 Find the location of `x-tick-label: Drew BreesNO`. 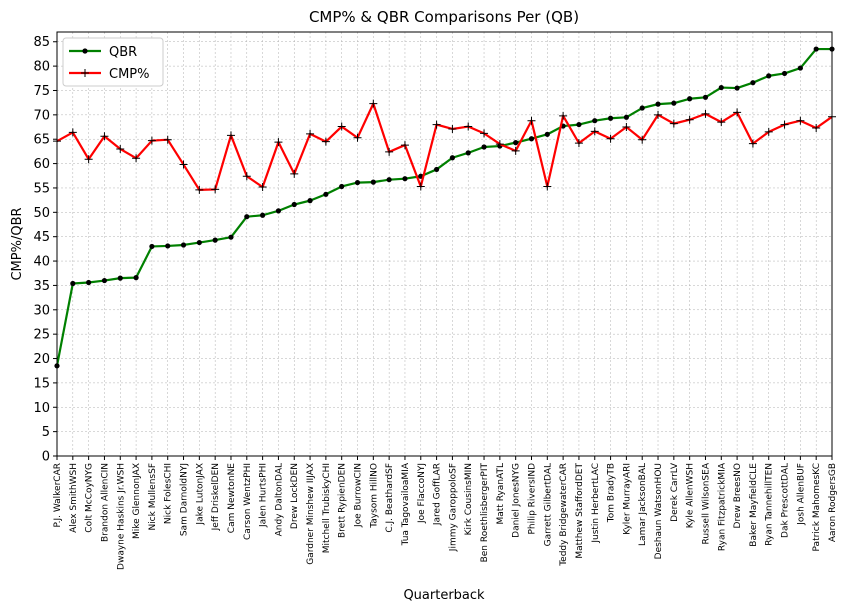

x-tick-label: Drew BreesNO is located at coordinates (738, 495).